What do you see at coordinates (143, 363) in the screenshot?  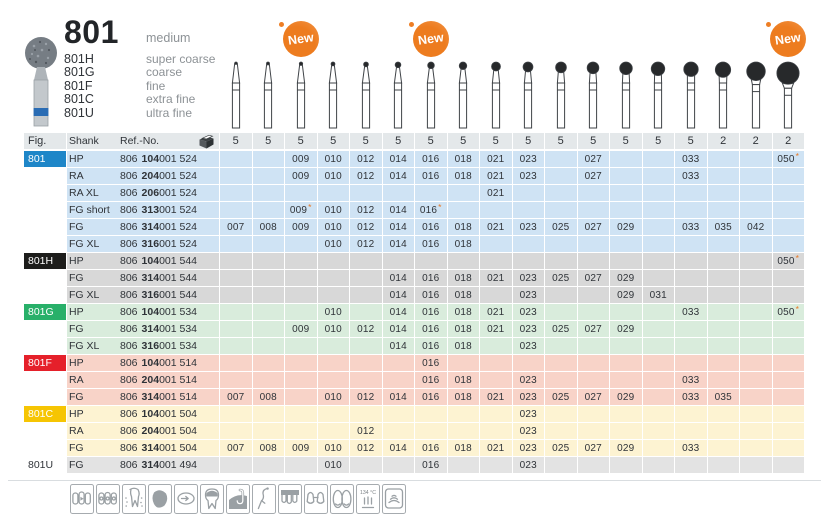 I see `shank-ref-cell: HP 806 104 001 514` at bounding box center [143, 363].